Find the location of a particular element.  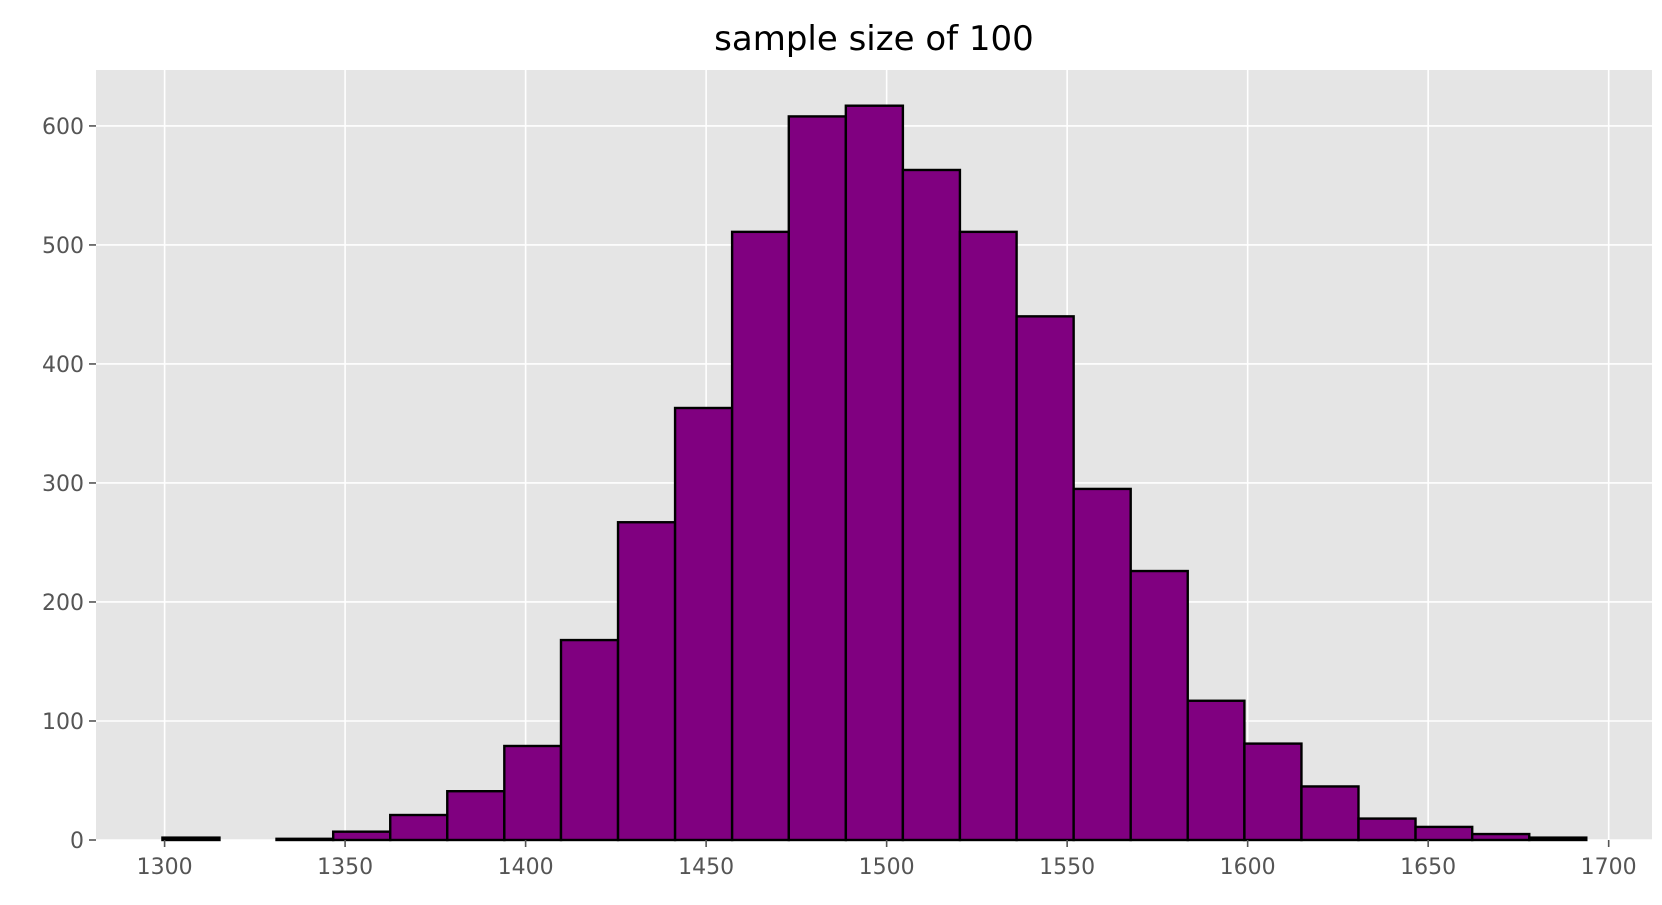

x-tick-label: 1450 is located at coordinates (706, 867).